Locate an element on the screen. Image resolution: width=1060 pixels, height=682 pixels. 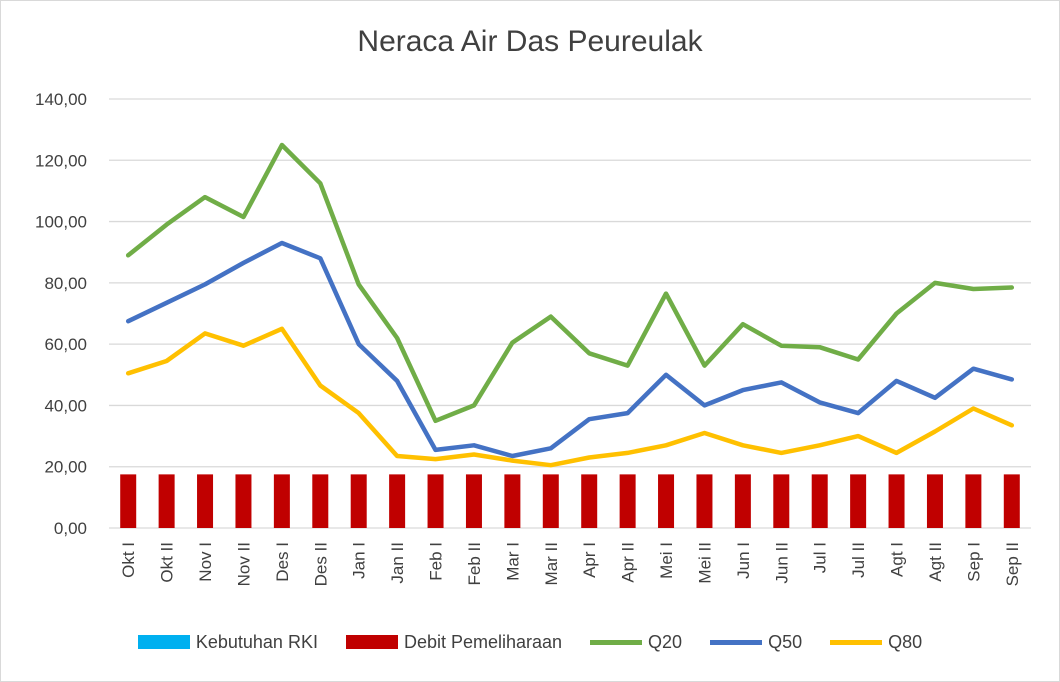
x-tick-label: Nov II is located at coordinates (243, 564).